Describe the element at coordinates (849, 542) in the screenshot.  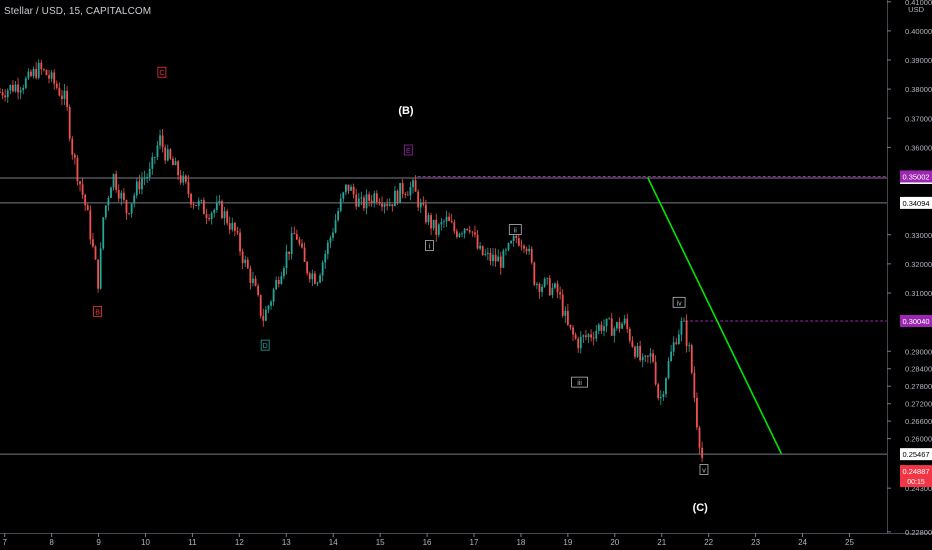
I see `time-tick-label: 25` at that location.